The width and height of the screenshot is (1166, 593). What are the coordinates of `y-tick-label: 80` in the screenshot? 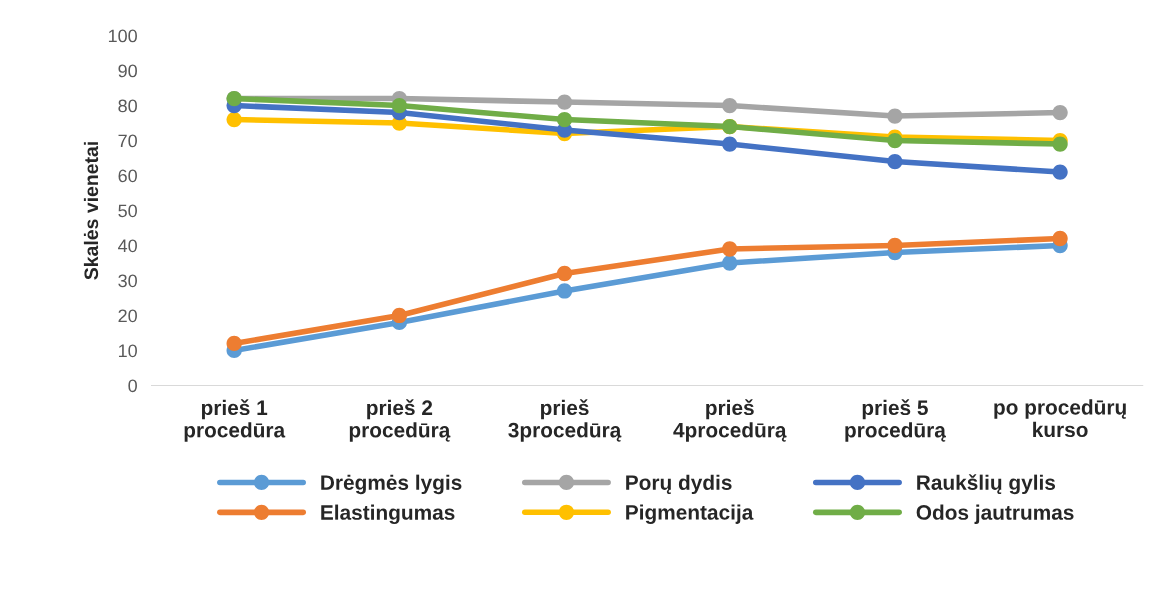 It's located at (127, 106).